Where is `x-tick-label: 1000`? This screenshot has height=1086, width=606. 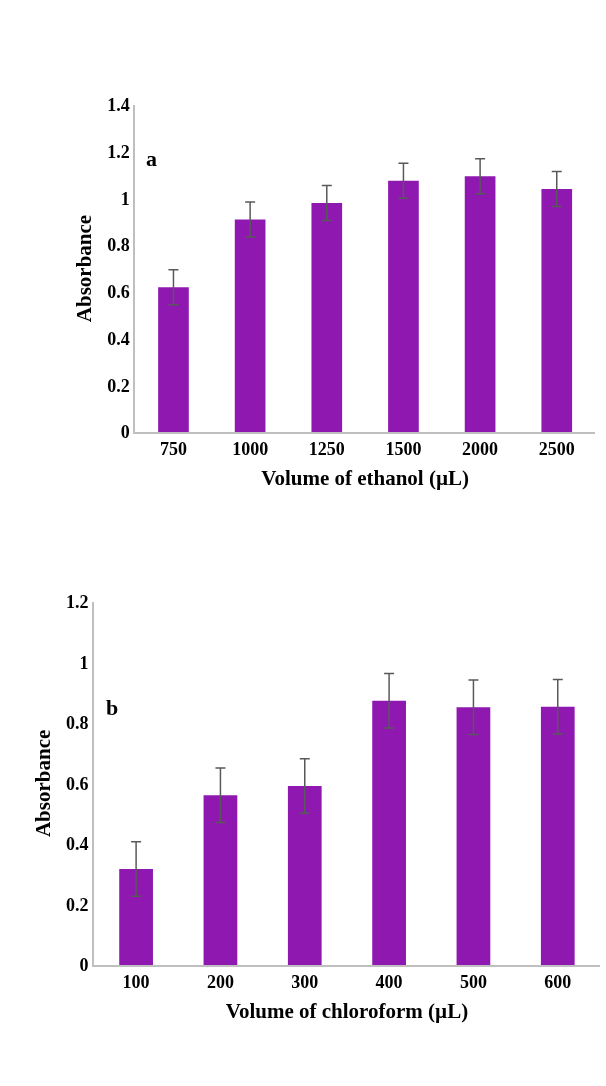
x-tick-label: 1000 is located at coordinates (250, 449).